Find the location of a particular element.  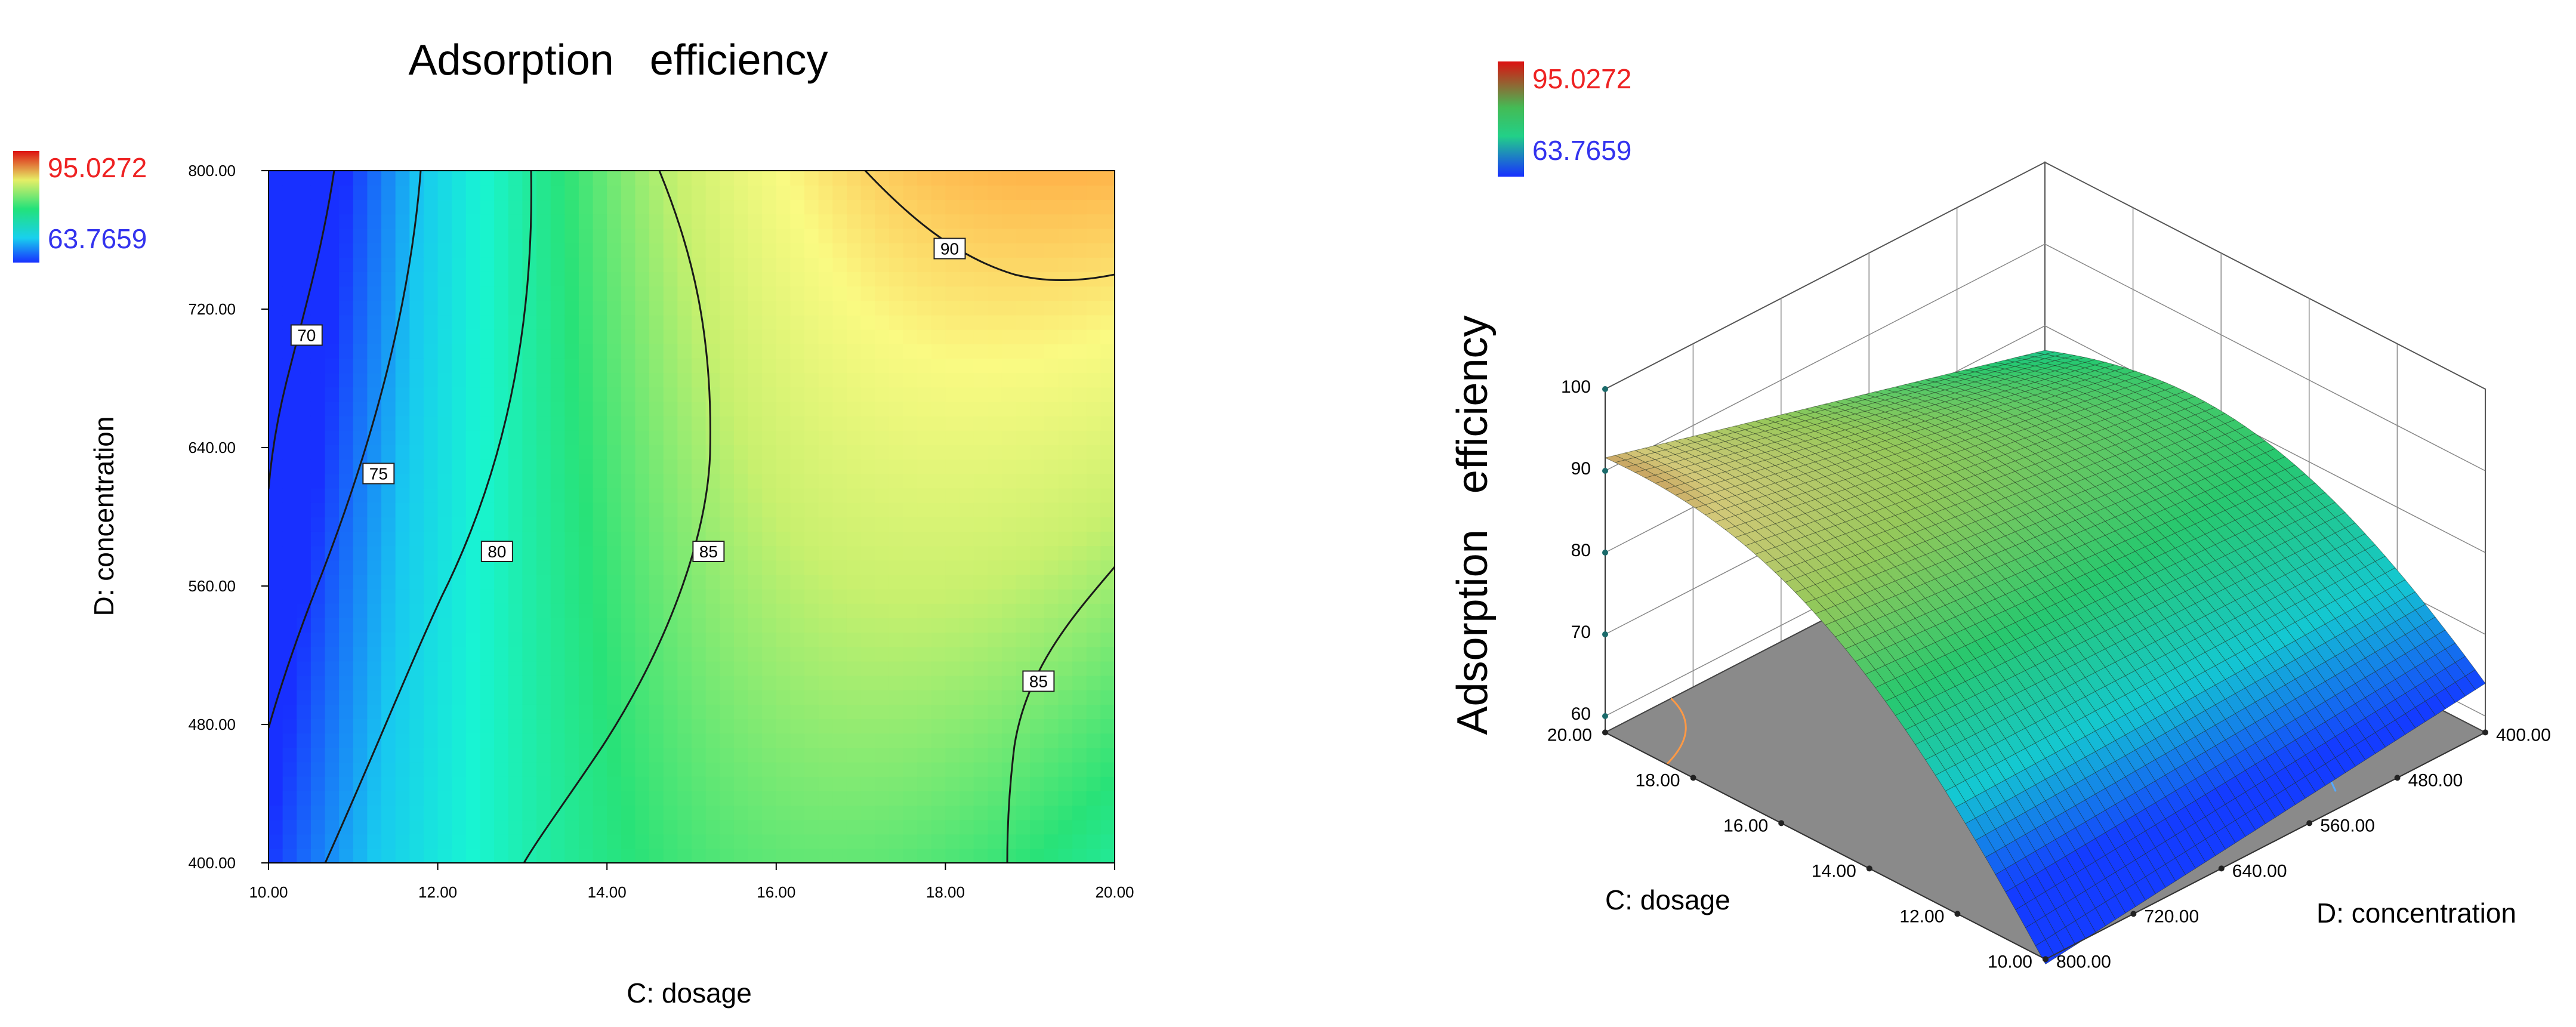

surface-y-tick-label: 400.00 is located at coordinates (2523, 735).